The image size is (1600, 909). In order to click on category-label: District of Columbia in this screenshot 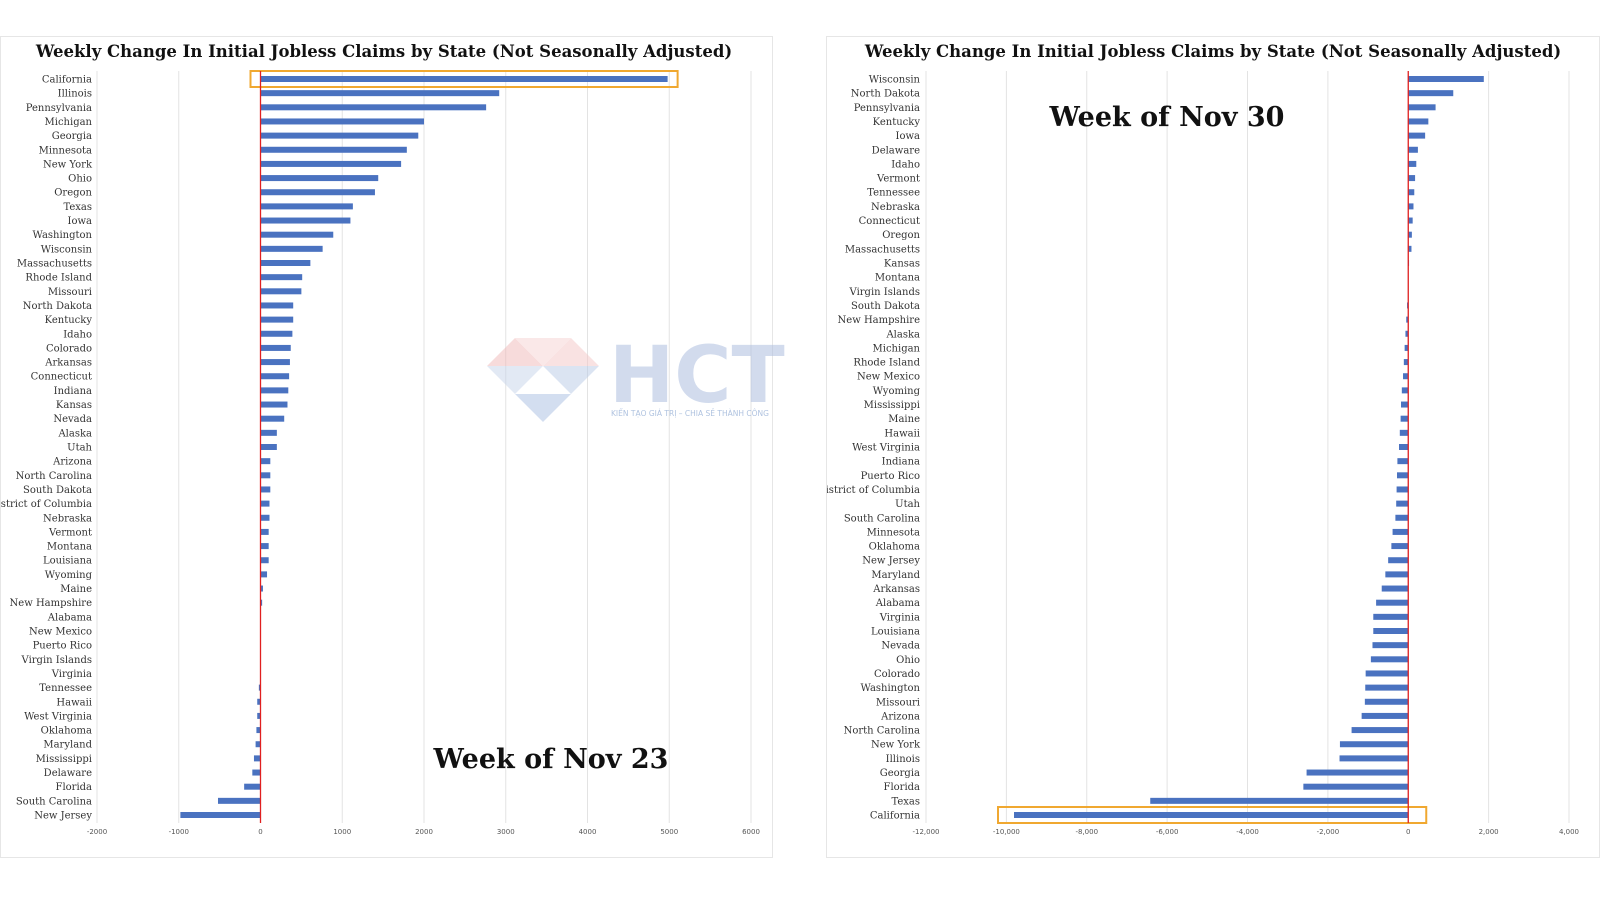, I will do `click(873, 490)`.